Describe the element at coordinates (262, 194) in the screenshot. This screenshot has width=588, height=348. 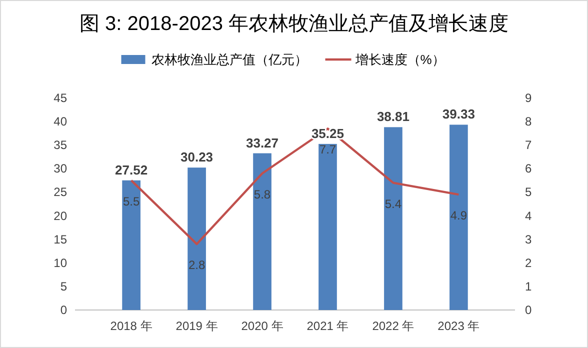
I see `data-label: 5.8` at that location.